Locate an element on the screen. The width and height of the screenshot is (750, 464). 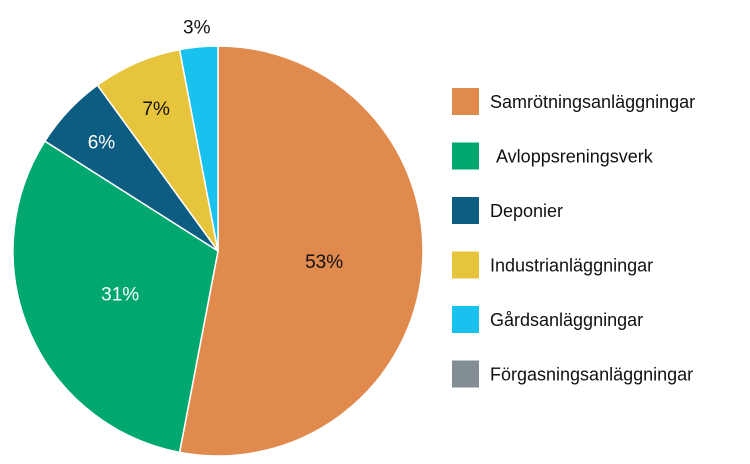
legend-label-avloppsreningsverk: Avloppsreningsverk is located at coordinates (575, 157).